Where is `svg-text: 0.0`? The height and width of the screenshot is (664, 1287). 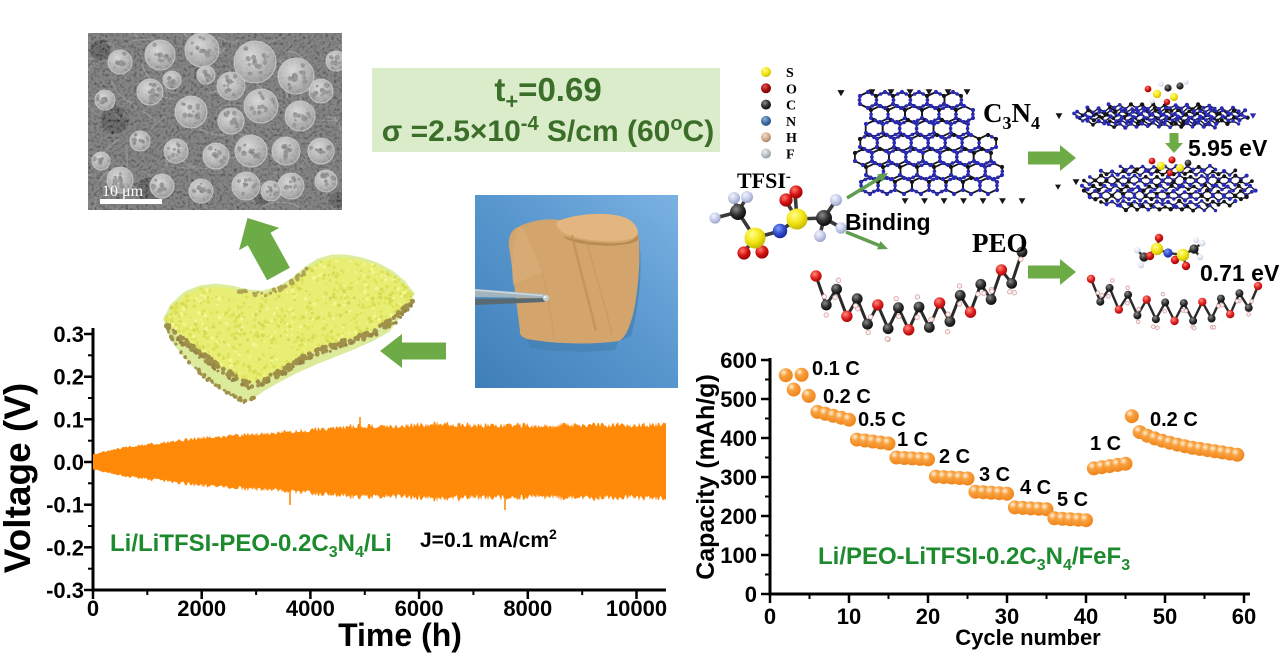 svg-text: 0.0 is located at coordinates (68, 462).